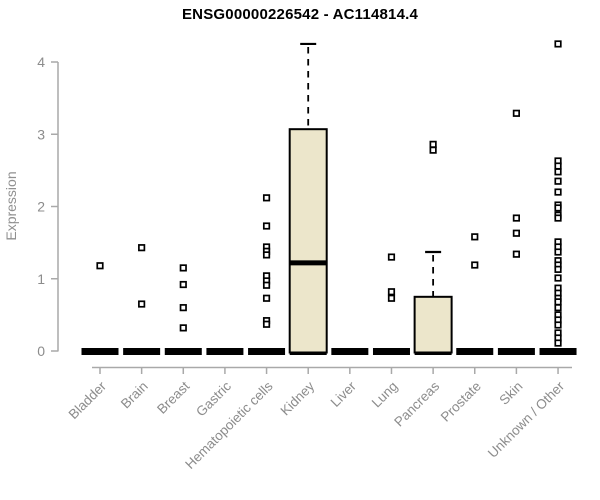  I want to click on zero-bar-gastric, so click(225, 351).